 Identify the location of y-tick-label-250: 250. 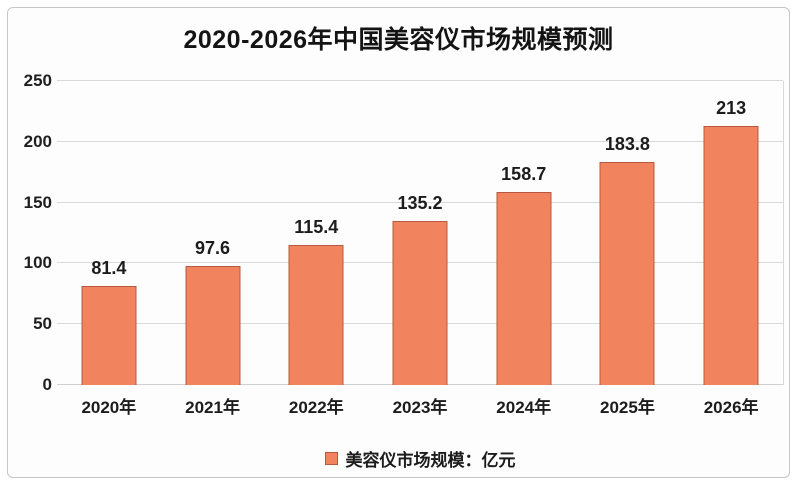
(37, 80).